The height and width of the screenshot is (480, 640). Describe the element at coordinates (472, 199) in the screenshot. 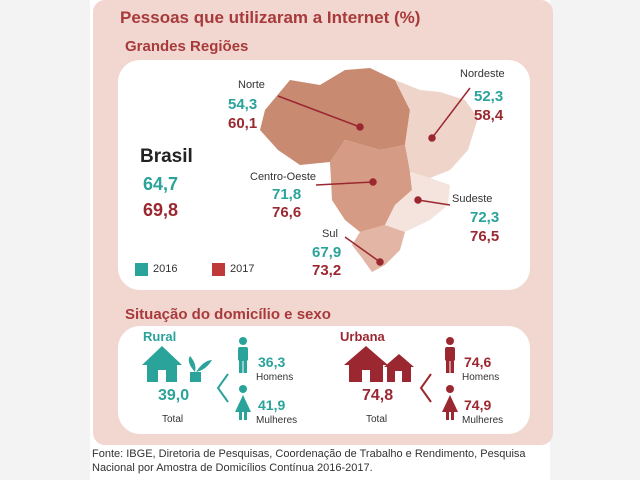

I see `sudeste-label: Sudeste` at that location.